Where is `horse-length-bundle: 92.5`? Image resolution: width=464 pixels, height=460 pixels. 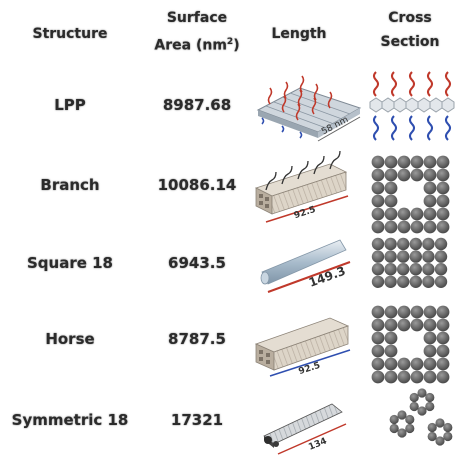 horse-length-bundle: 92.5 is located at coordinates (302, 347).